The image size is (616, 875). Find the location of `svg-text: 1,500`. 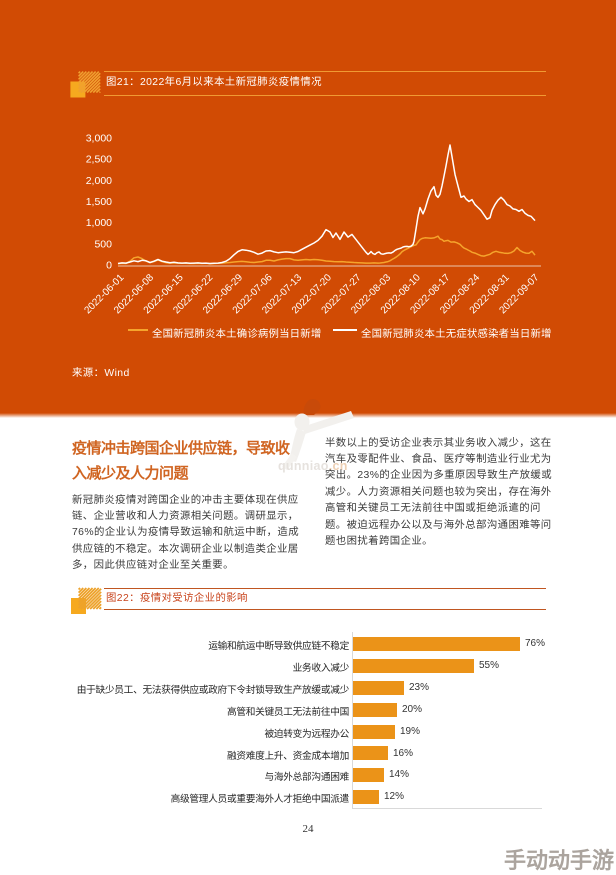

svg-text: 1,500 is located at coordinates (99, 202).